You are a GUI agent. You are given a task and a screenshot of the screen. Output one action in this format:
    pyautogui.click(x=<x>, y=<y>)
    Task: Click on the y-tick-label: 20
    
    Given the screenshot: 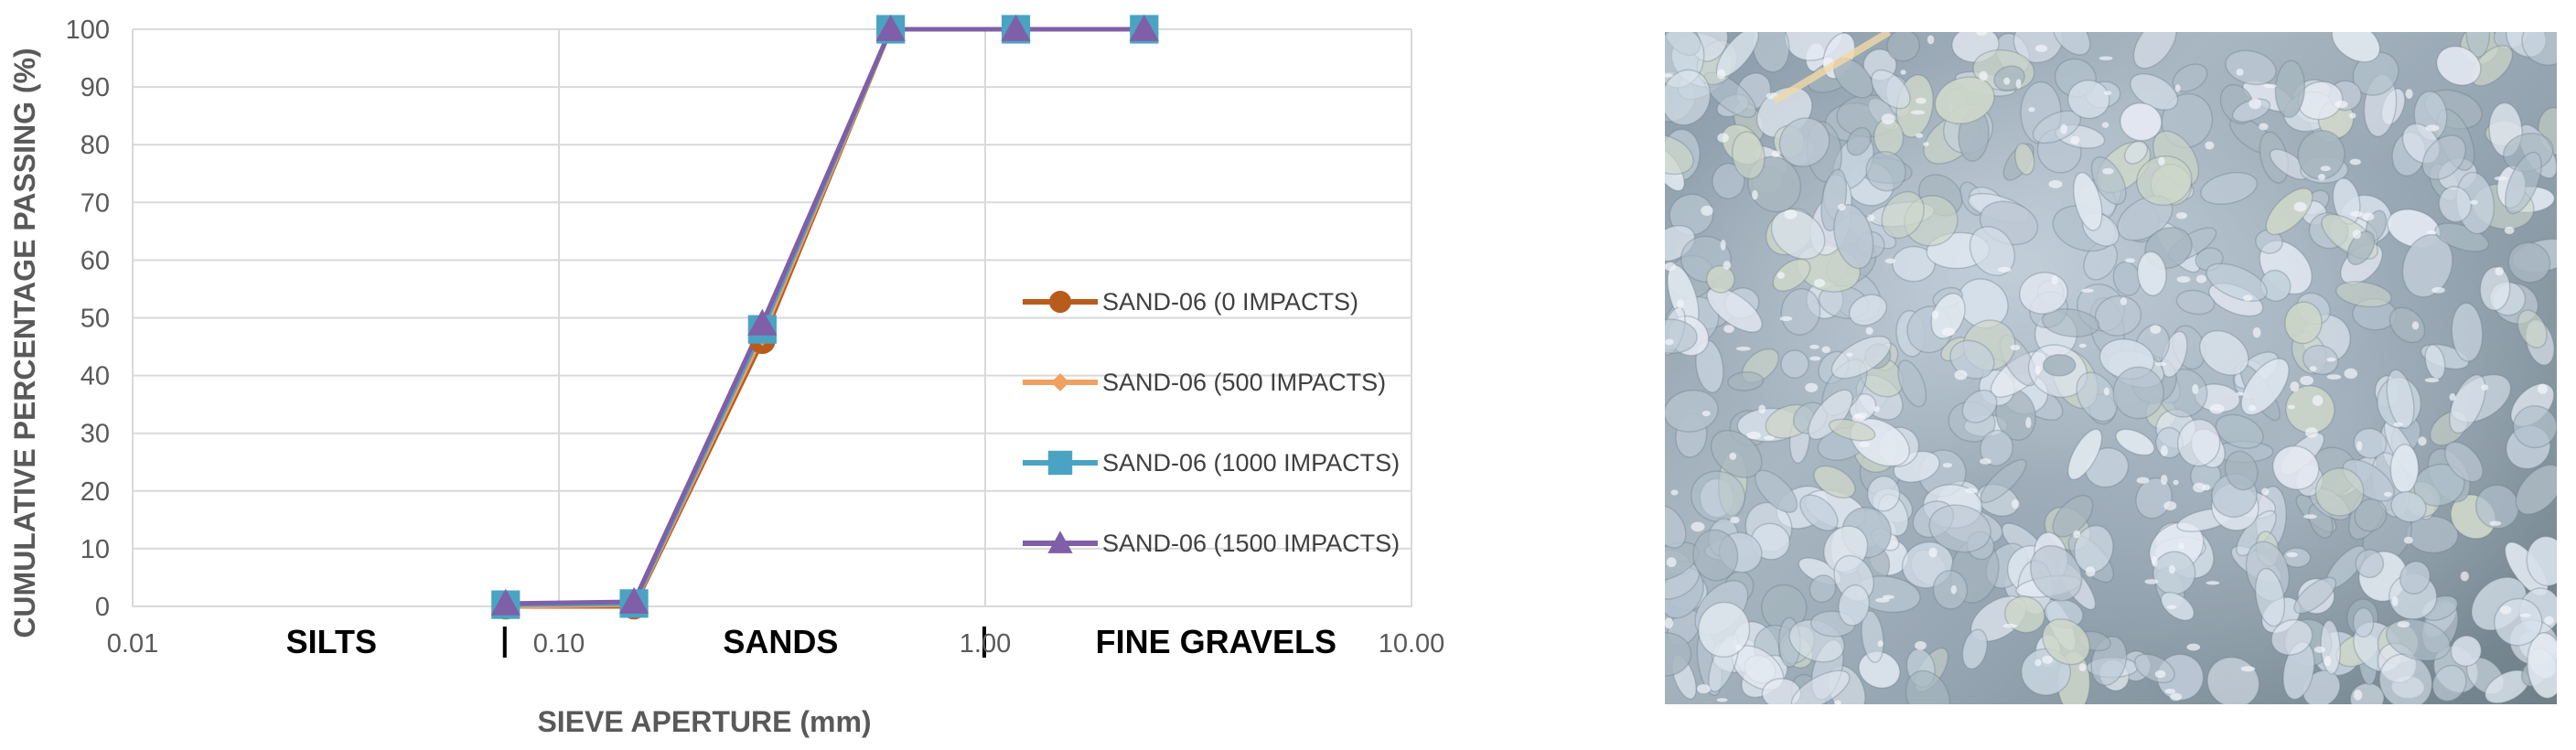 What is the action you would take?
    pyautogui.click(x=95, y=492)
    